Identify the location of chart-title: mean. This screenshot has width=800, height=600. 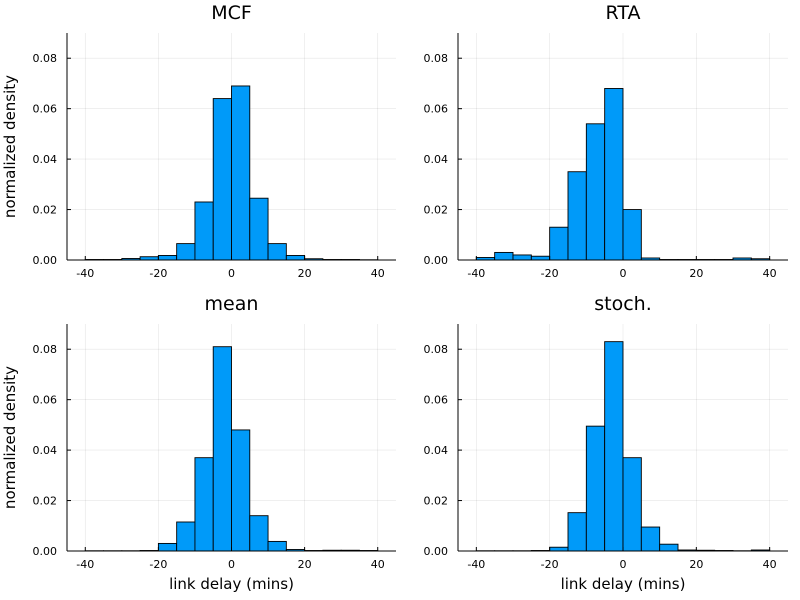
(232, 304).